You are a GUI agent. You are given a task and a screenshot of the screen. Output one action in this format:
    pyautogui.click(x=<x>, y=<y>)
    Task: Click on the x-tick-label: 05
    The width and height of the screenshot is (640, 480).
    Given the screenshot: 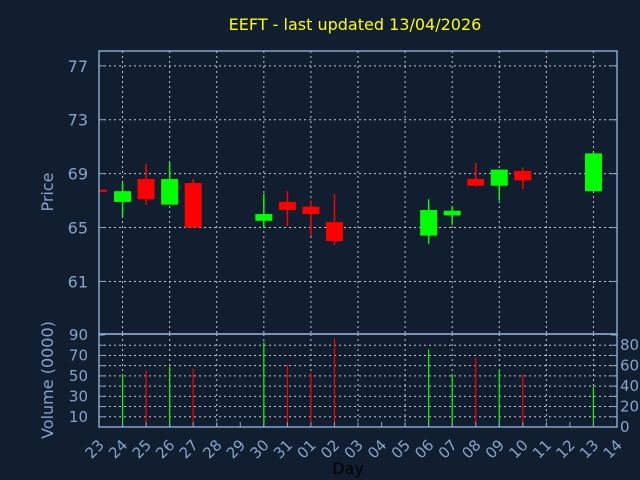 What is the action you would take?
    pyautogui.click(x=401, y=449)
    